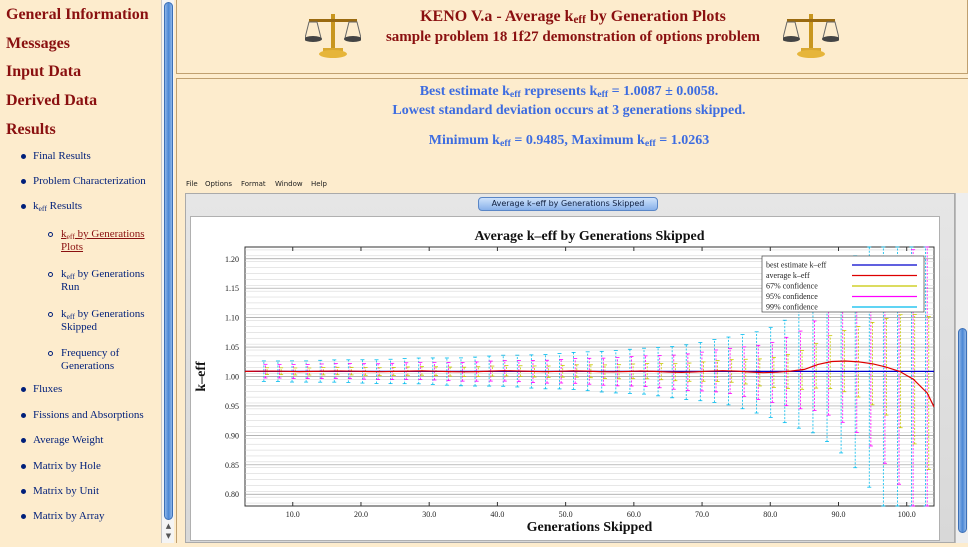 This screenshot has width=968, height=547. Describe the element at coordinates (590, 236) in the screenshot. I see `chart-title: Average k–eff by Generations Skipped` at that location.